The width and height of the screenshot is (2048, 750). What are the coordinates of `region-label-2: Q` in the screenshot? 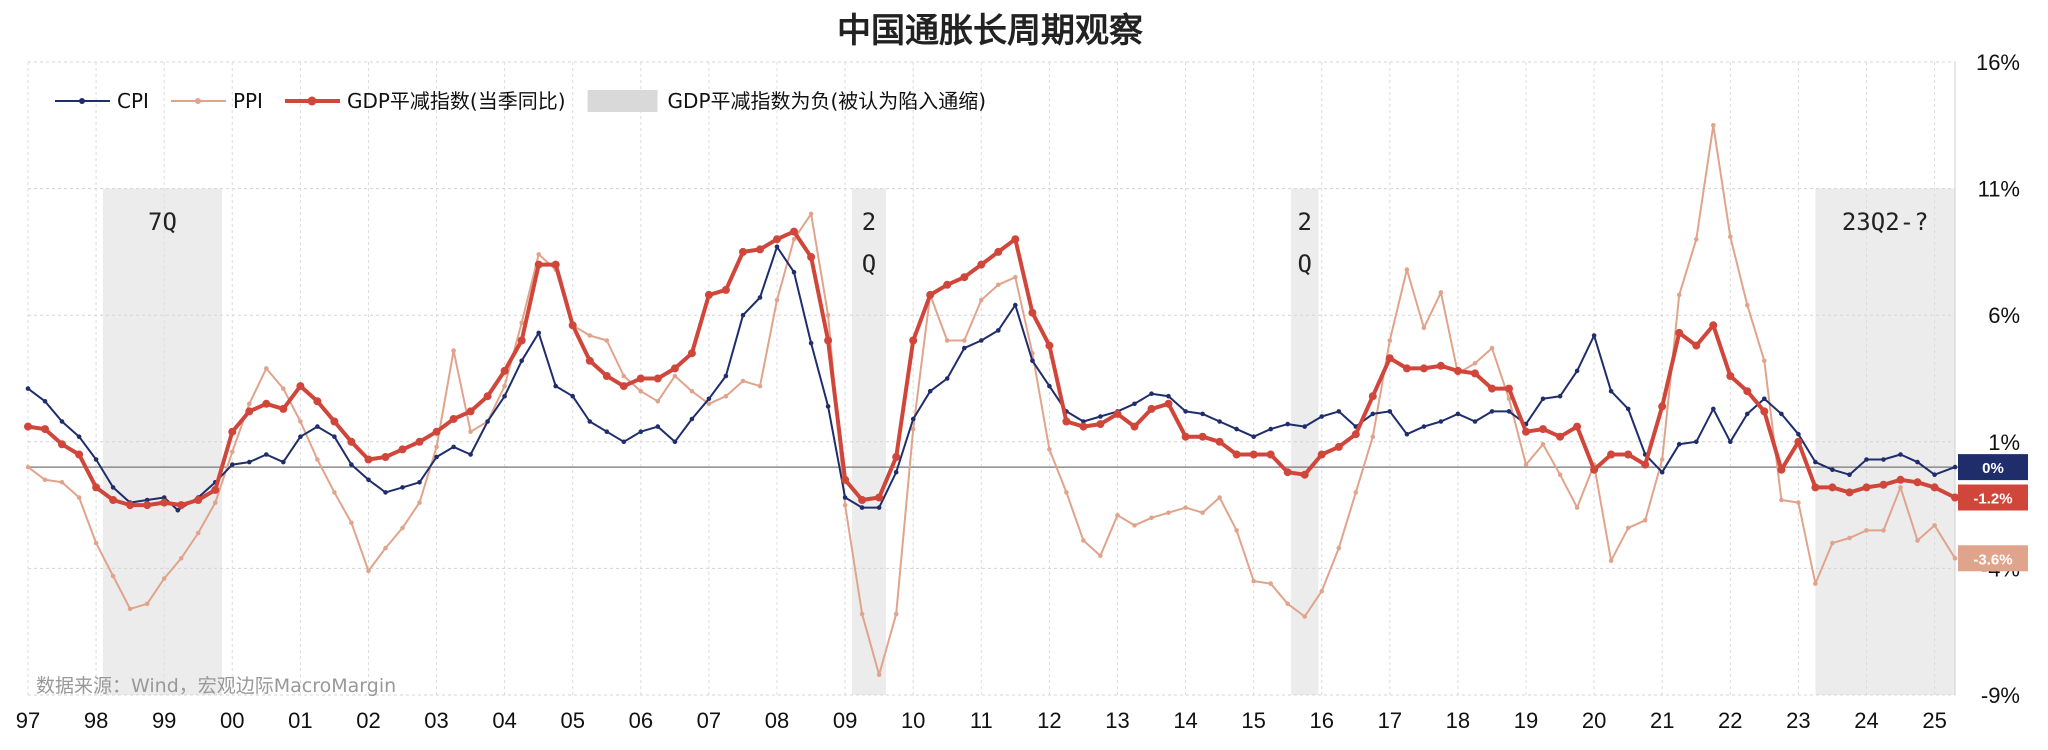 It's located at (1304, 264).